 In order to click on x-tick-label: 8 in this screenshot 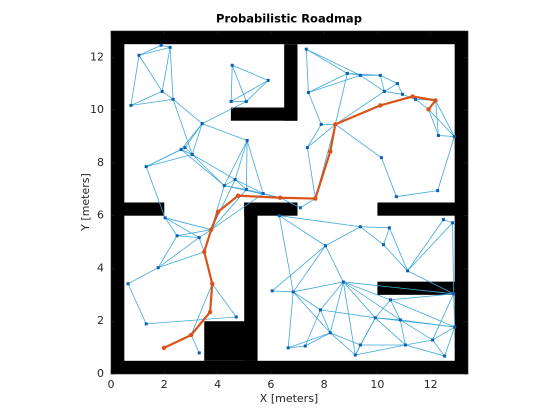, I will do `click(324, 384)`.